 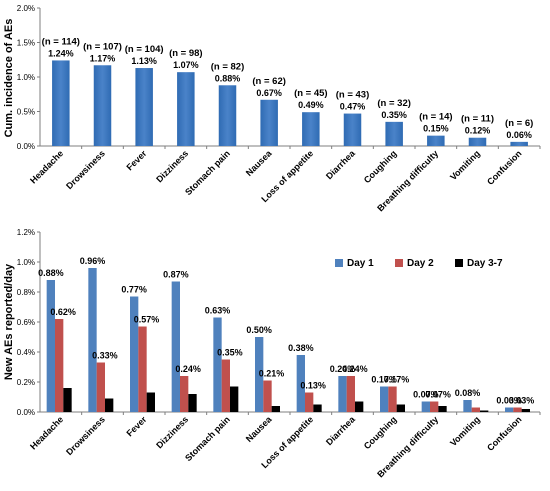 I want to click on bottom-day2-value-label: 0.57%, so click(x=147, y=320).